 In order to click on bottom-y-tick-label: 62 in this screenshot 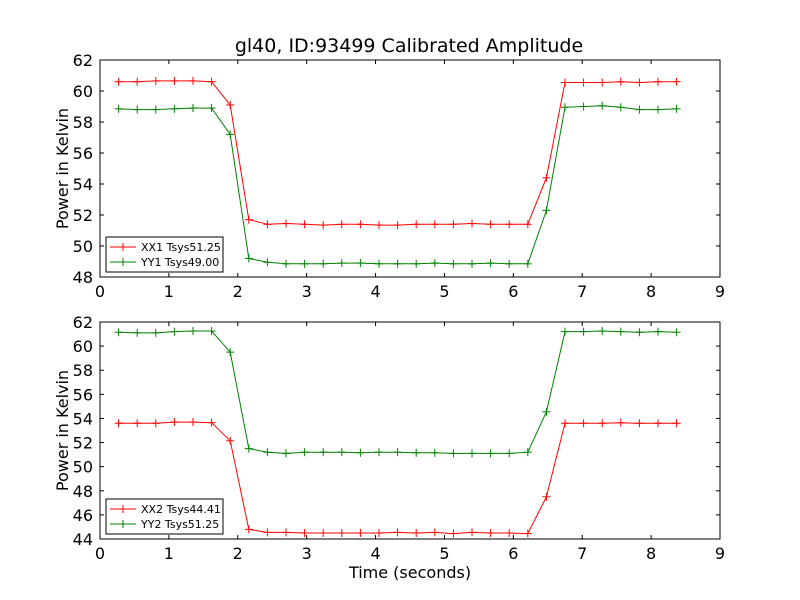, I will do `click(83, 322)`.